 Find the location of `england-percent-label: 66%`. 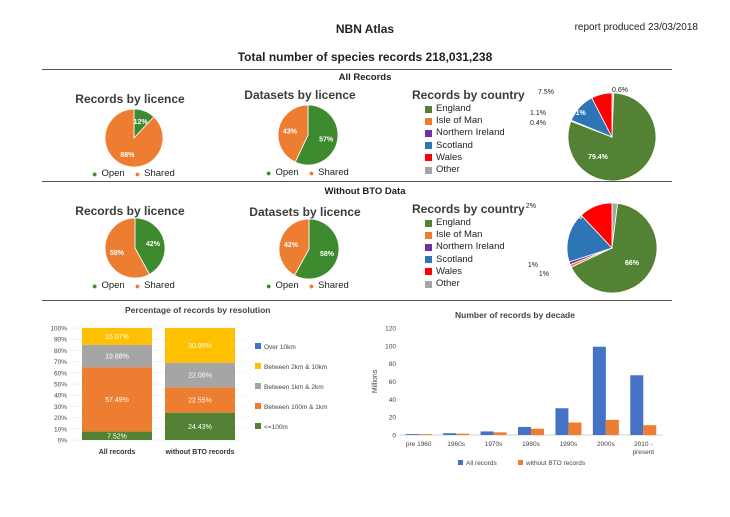

england-percent-label: 66% is located at coordinates (632, 263).